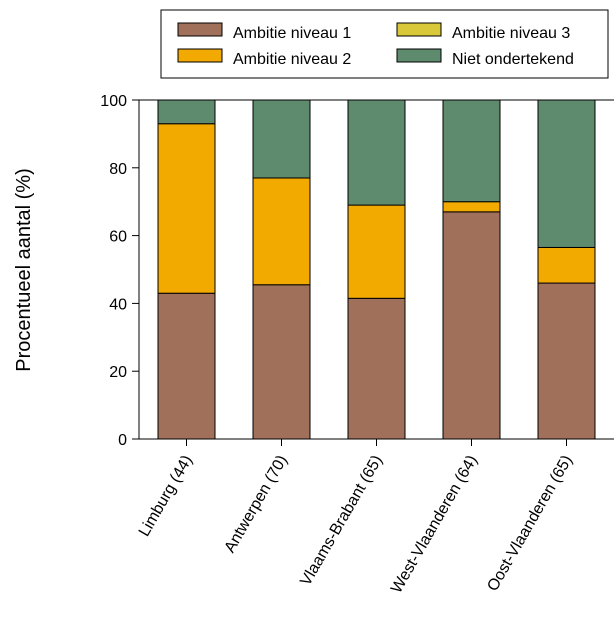 This screenshot has height=617, width=616. What do you see at coordinates (513, 59) in the screenshot?
I see `legend-label: Niet ondertekend` at bounding box center [513, 59].